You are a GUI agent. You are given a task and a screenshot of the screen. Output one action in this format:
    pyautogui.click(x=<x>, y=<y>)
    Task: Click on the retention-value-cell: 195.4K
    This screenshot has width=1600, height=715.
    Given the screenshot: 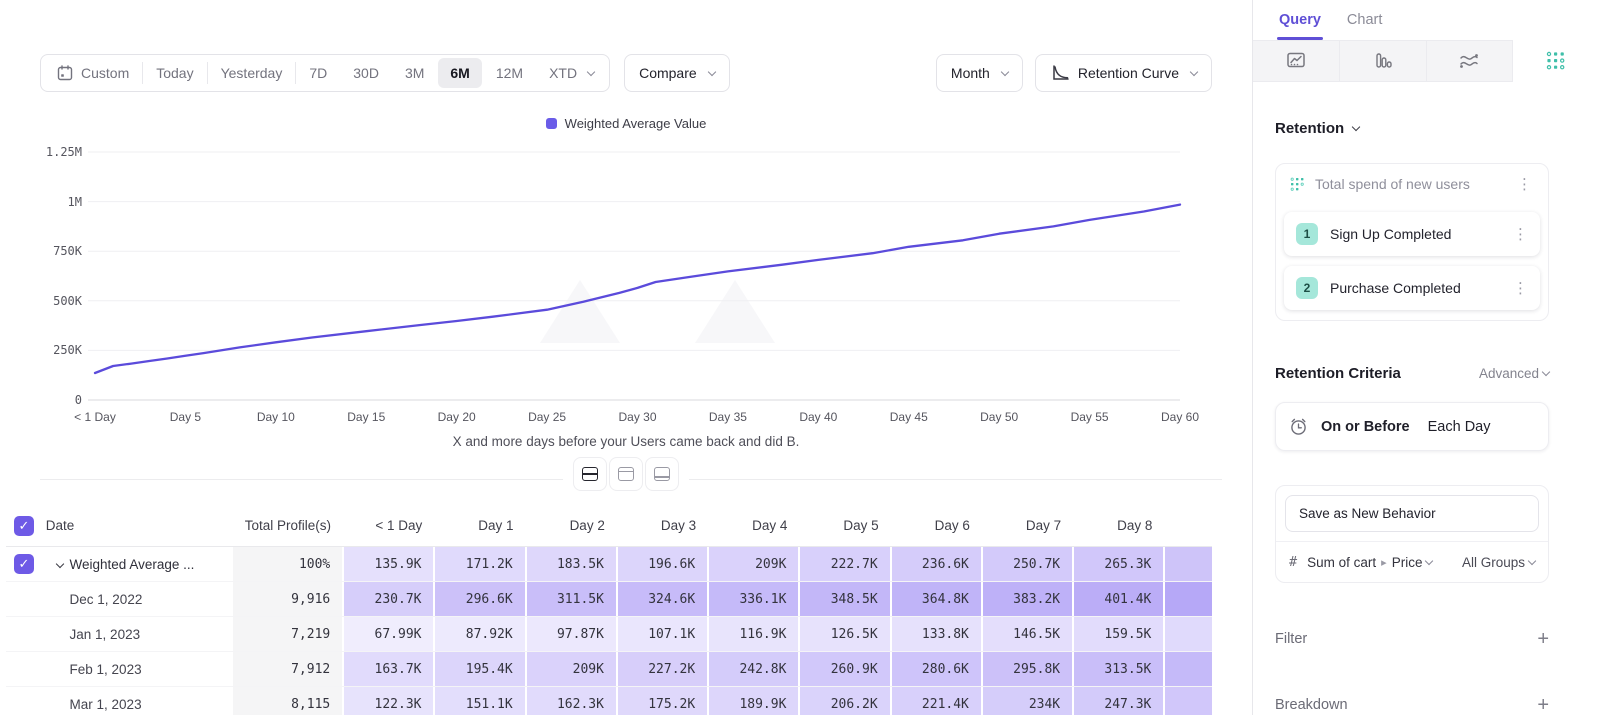 What is the action you would take?
    pyautogui.click(x=479, y=669)
    